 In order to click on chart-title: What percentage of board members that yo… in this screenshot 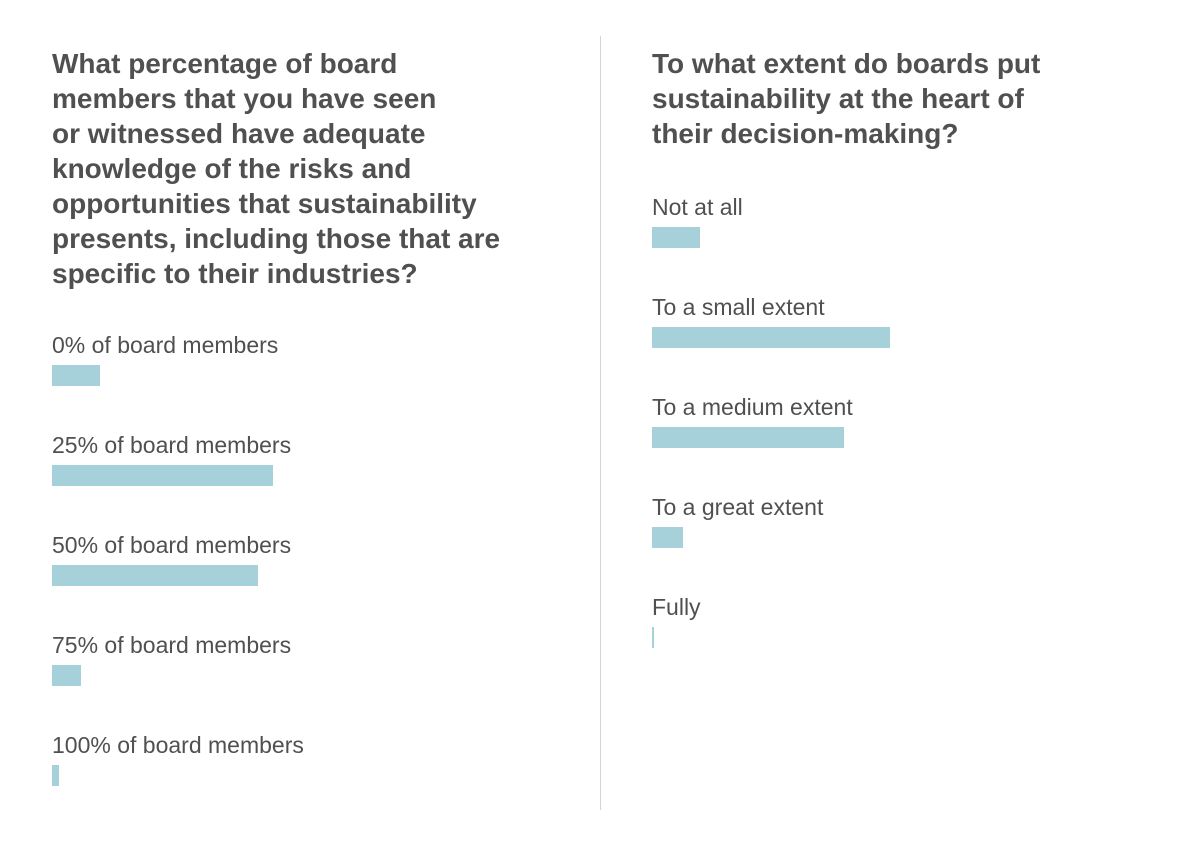, I will do `click(276, 168)`.